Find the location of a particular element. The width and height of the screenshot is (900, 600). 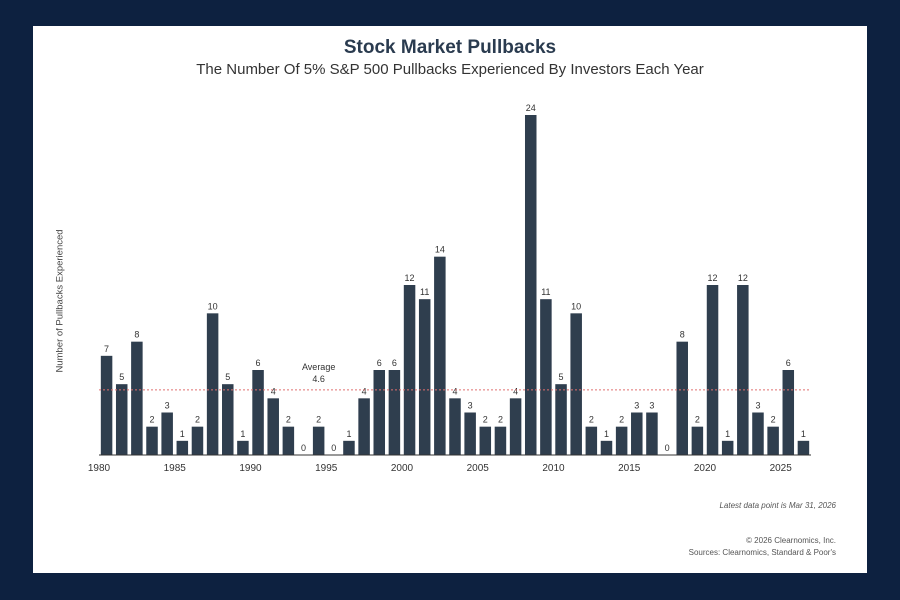

average-label: Average is located at coordinates (318, 367).